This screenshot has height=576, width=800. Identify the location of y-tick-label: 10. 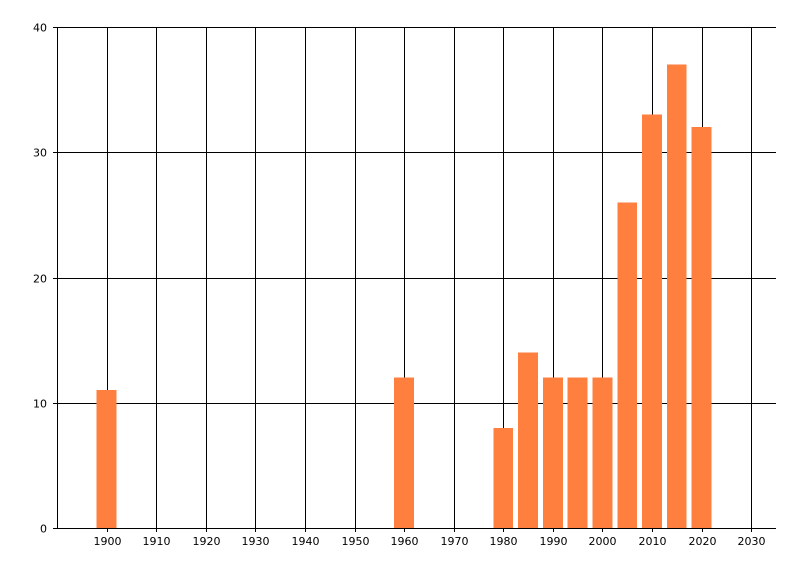
(40, 404).